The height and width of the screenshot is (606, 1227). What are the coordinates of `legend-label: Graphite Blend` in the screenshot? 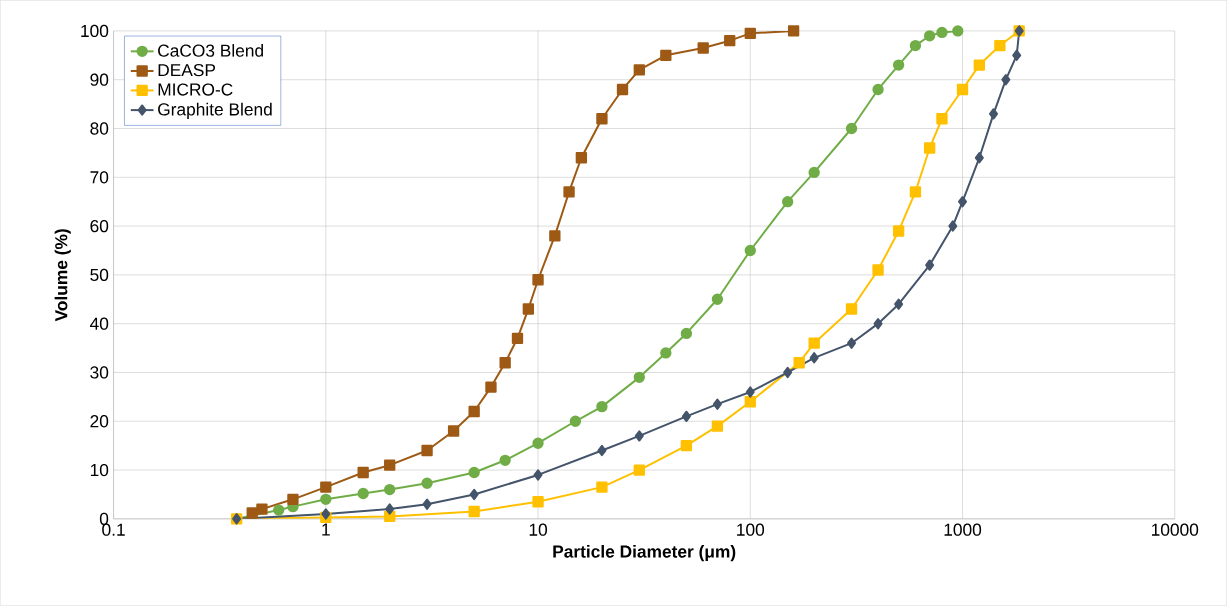 It's located at (215, 111).